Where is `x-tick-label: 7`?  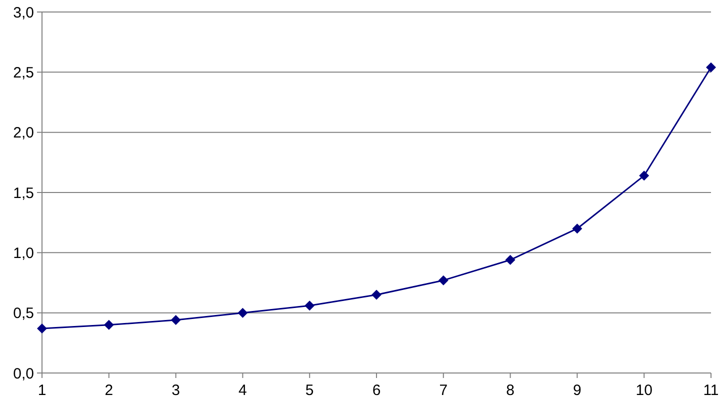
x-tick-label: 7 is located at coordinates (443, 390).